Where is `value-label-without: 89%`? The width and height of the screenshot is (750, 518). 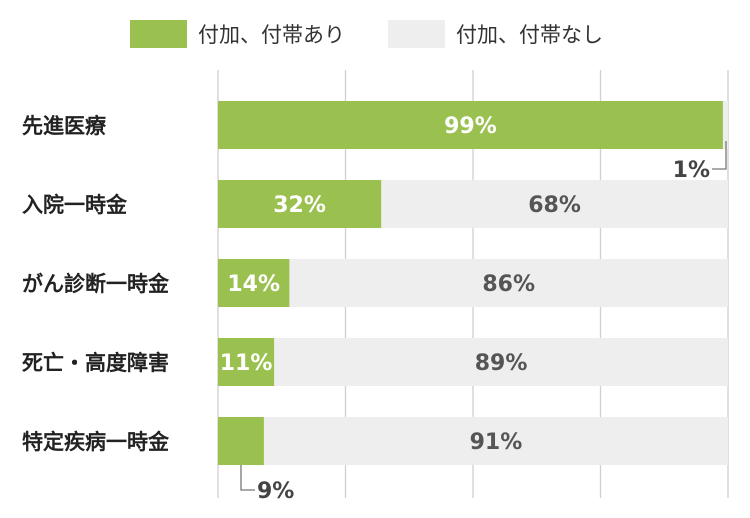
value-label-without: 89% is located at coordinates (501, 363).